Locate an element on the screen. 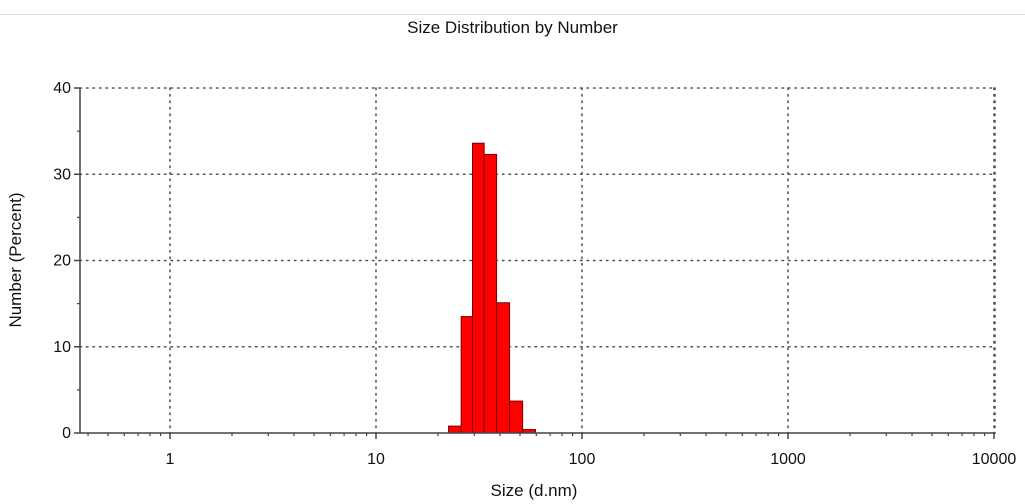 The height and width of the screenshot is (504, 1025). y-tick-label-0: 0 is located at coordinates (66, 433).